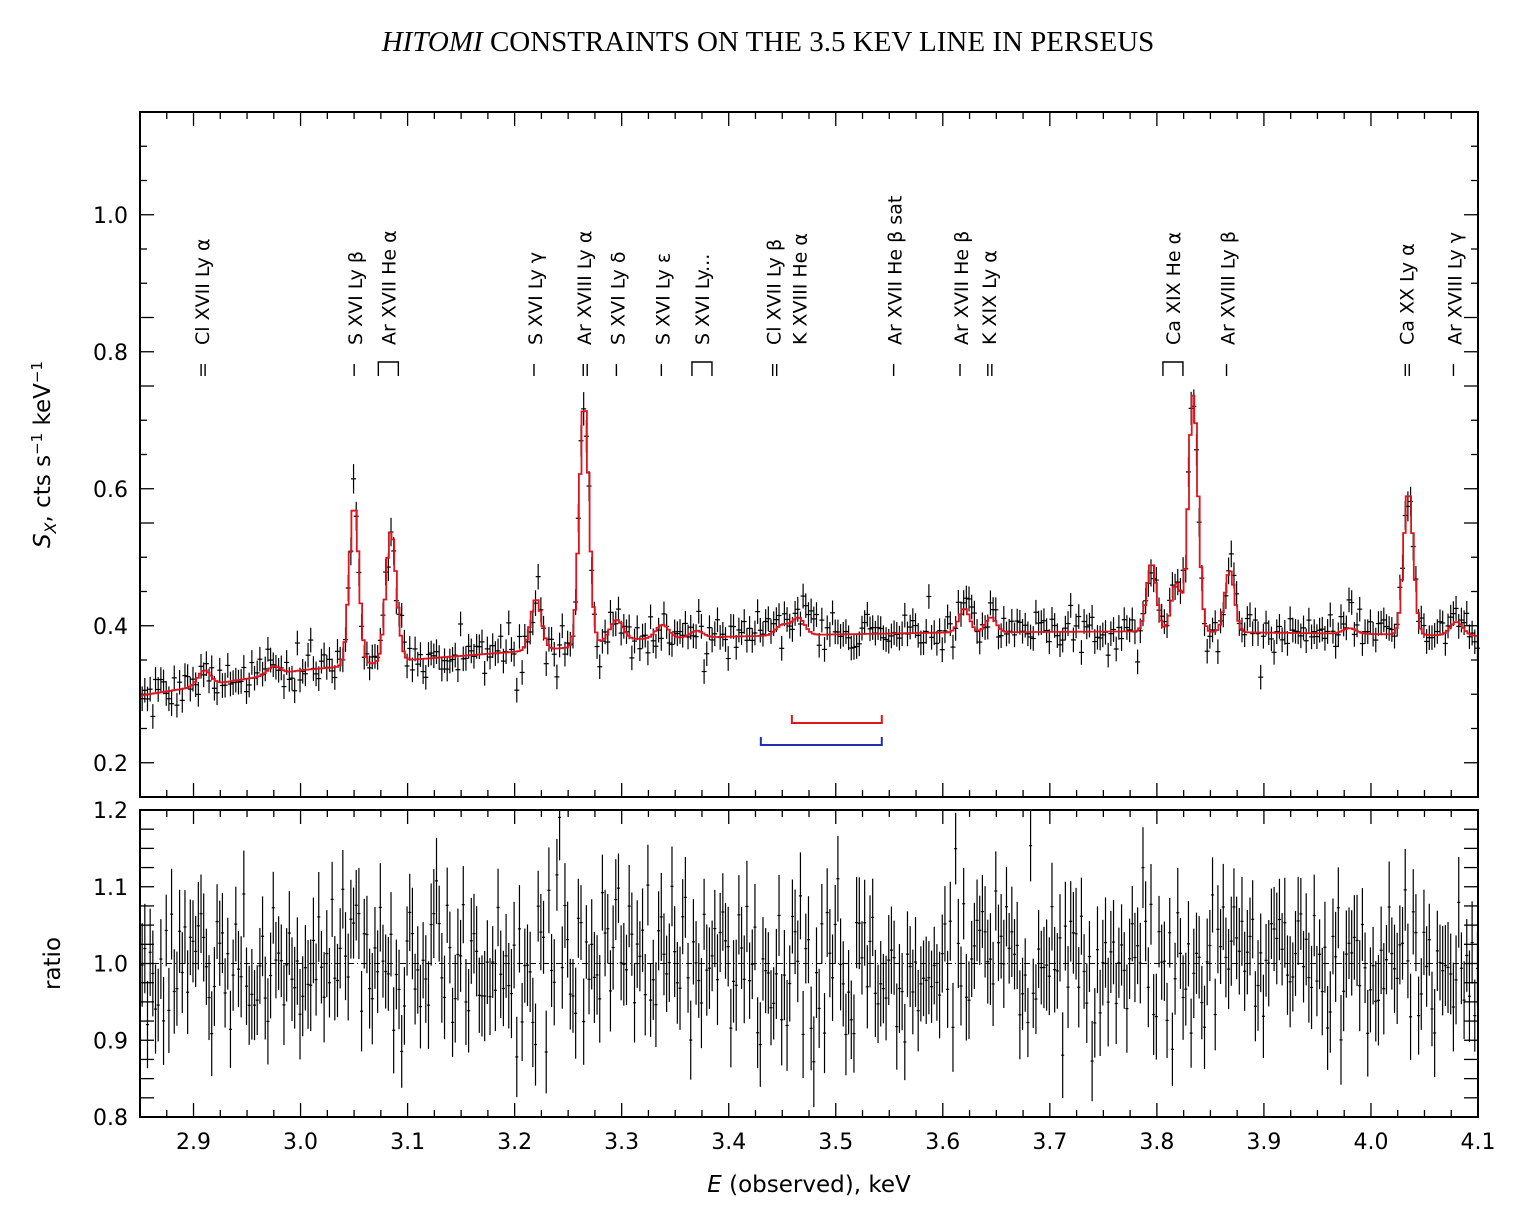  What do you see at coordinates (1049, 1142) in the screenshot?
I see `x-tick-label: 3.7` at bounding box center [1049, 1142].